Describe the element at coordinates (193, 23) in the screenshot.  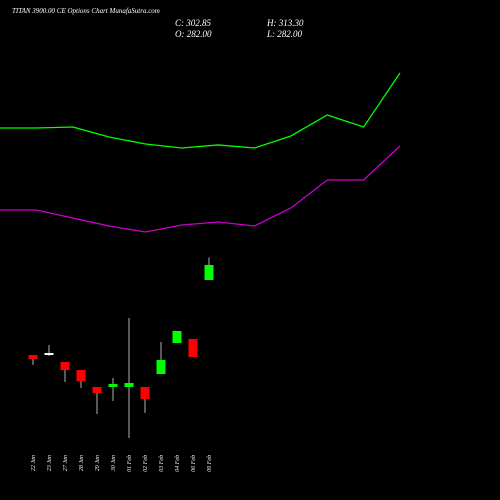
I see `ohlc-info: C: 302.85` at that location.